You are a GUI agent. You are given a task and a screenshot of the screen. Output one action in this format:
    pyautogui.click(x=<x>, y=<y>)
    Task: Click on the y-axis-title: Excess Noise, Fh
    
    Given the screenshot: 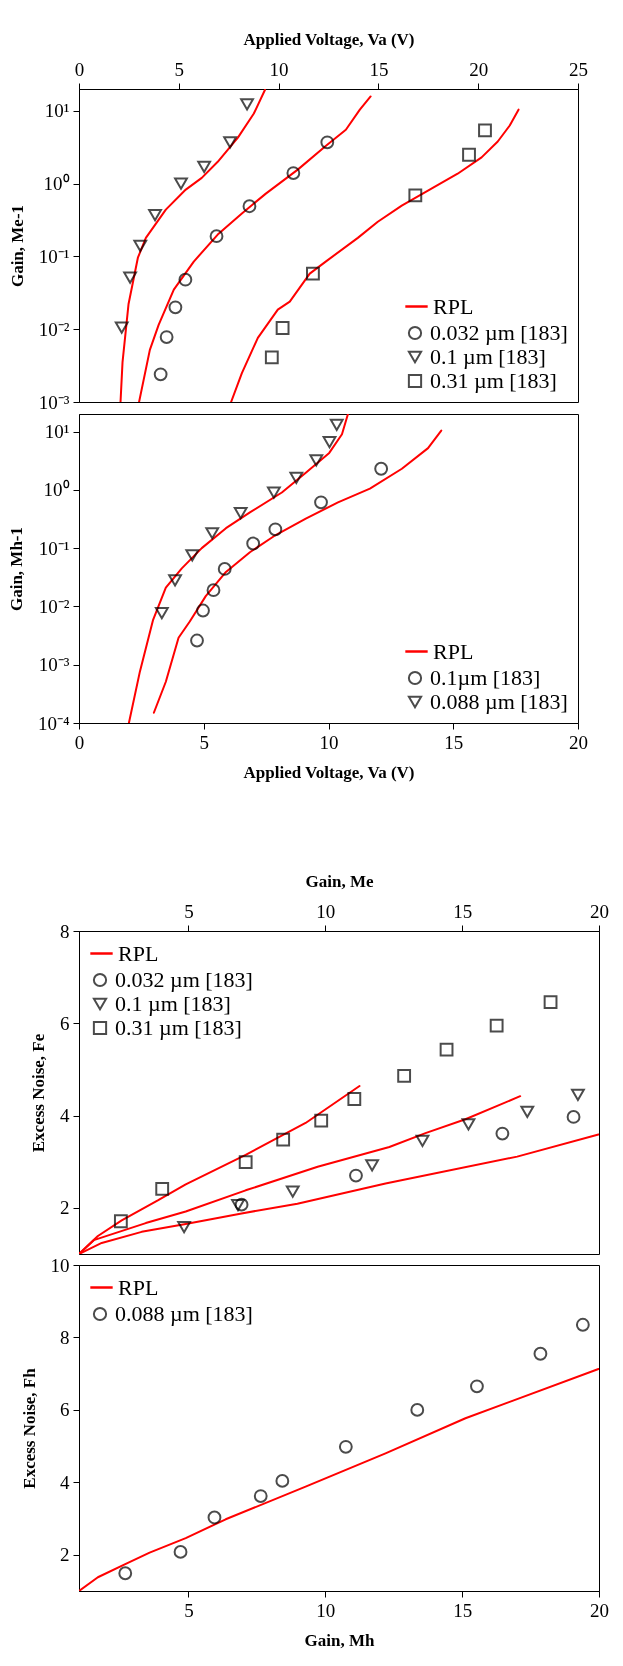 What is the action you would take?
    pyautogui.click(x=29, y=1428)
    